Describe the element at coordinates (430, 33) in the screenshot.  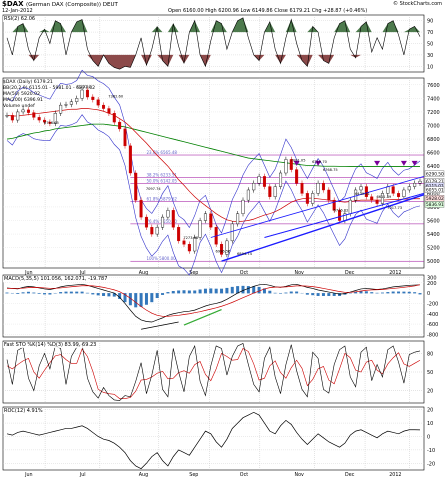
I see `rsi-tick-label: 70` at that location.